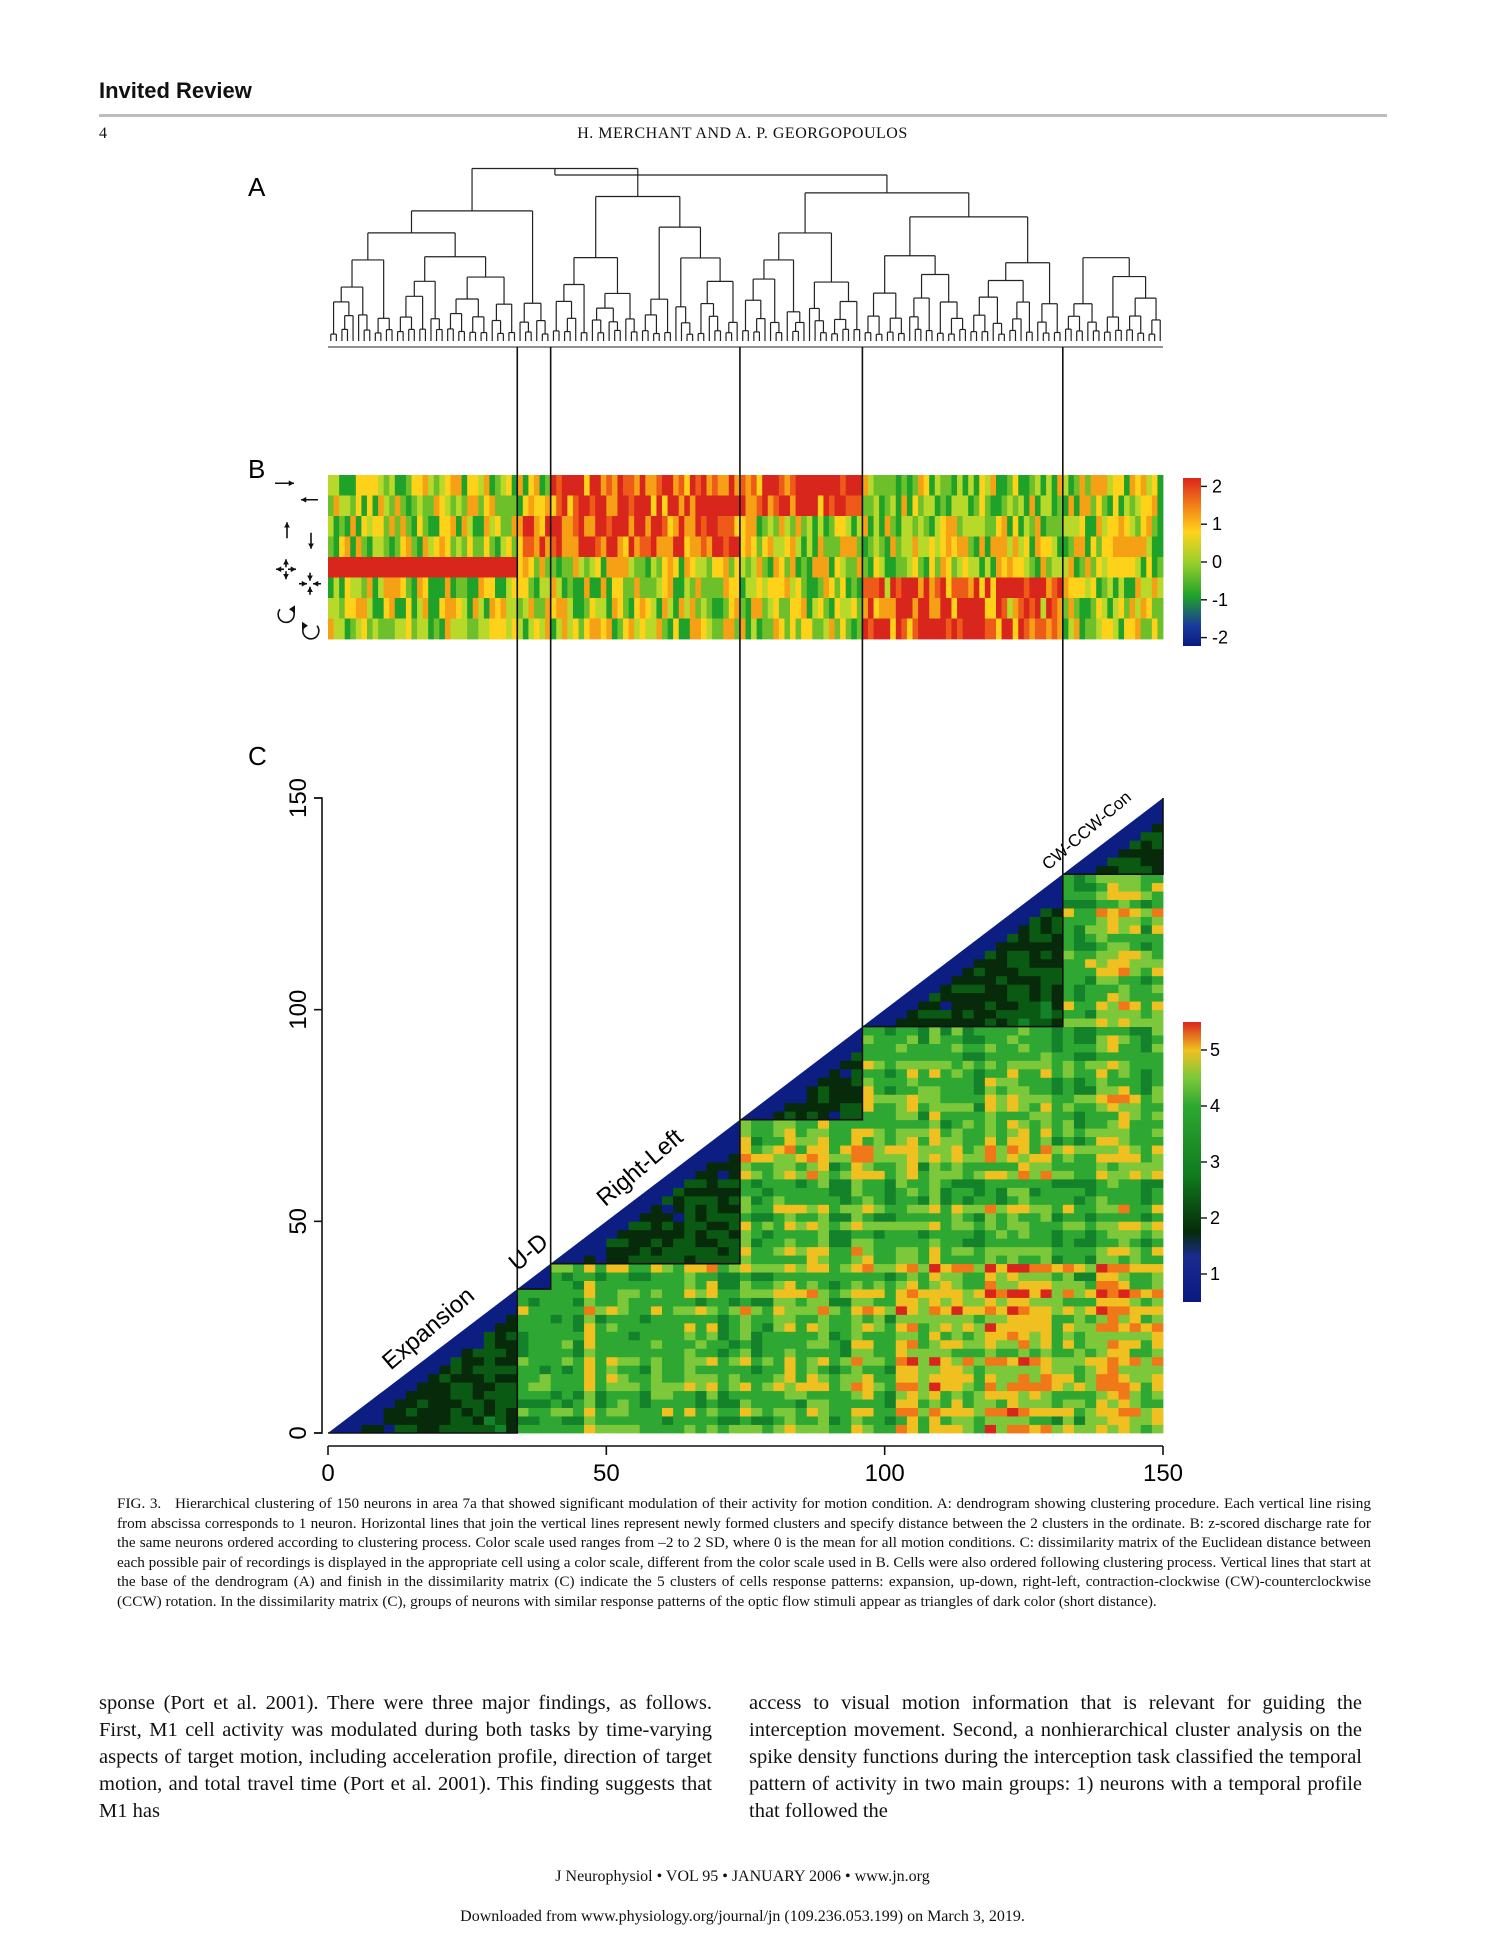  I want to click on contraction-icon-arm, so click(317, 583).